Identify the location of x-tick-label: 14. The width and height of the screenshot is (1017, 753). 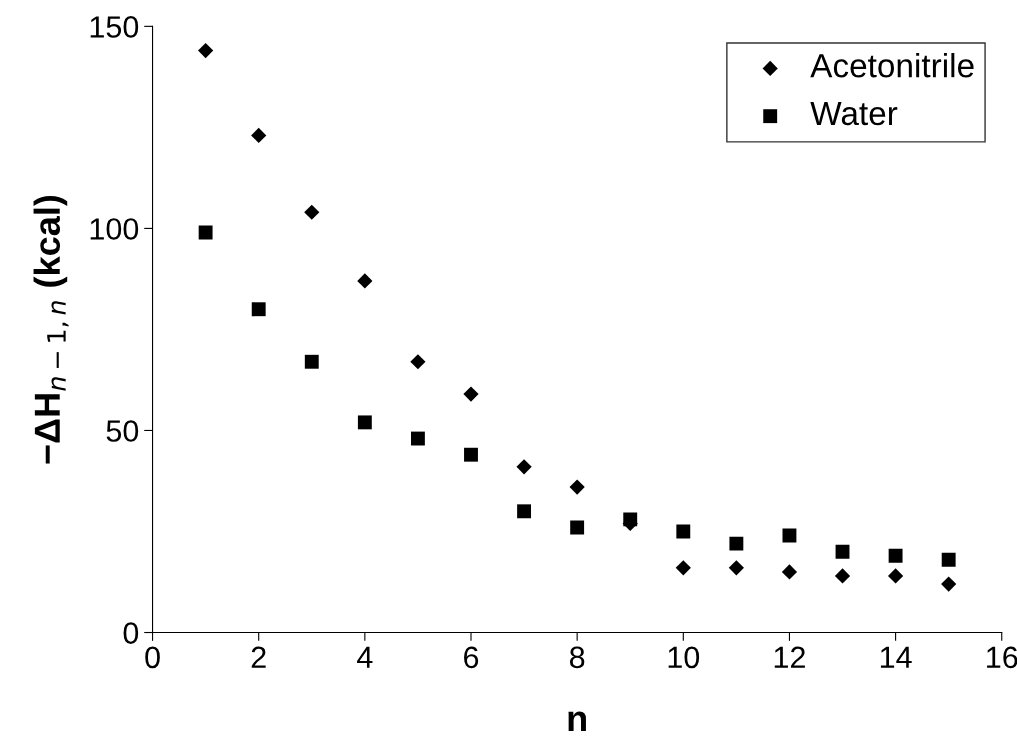
(896, 657).